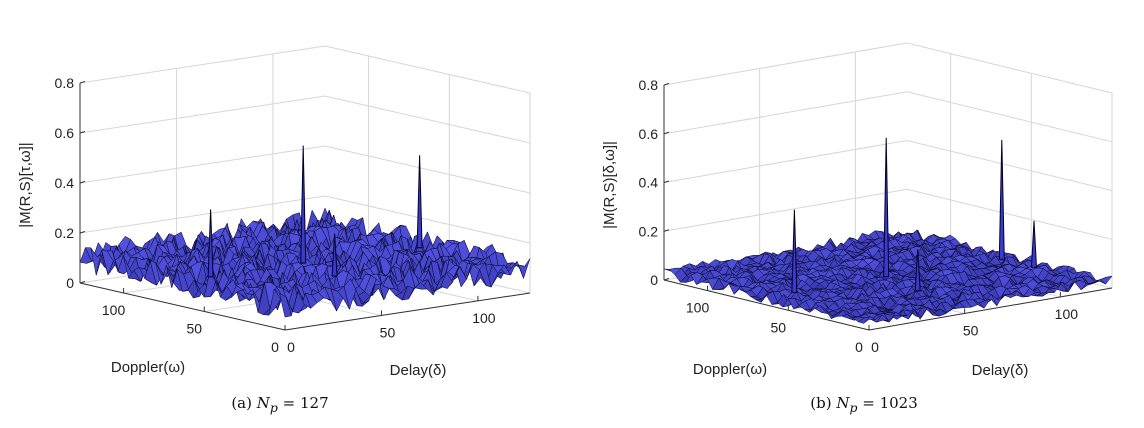 The image size is (1144, 428). I want to click on caption-b: (b) Np = 1023, so click(864, 404).